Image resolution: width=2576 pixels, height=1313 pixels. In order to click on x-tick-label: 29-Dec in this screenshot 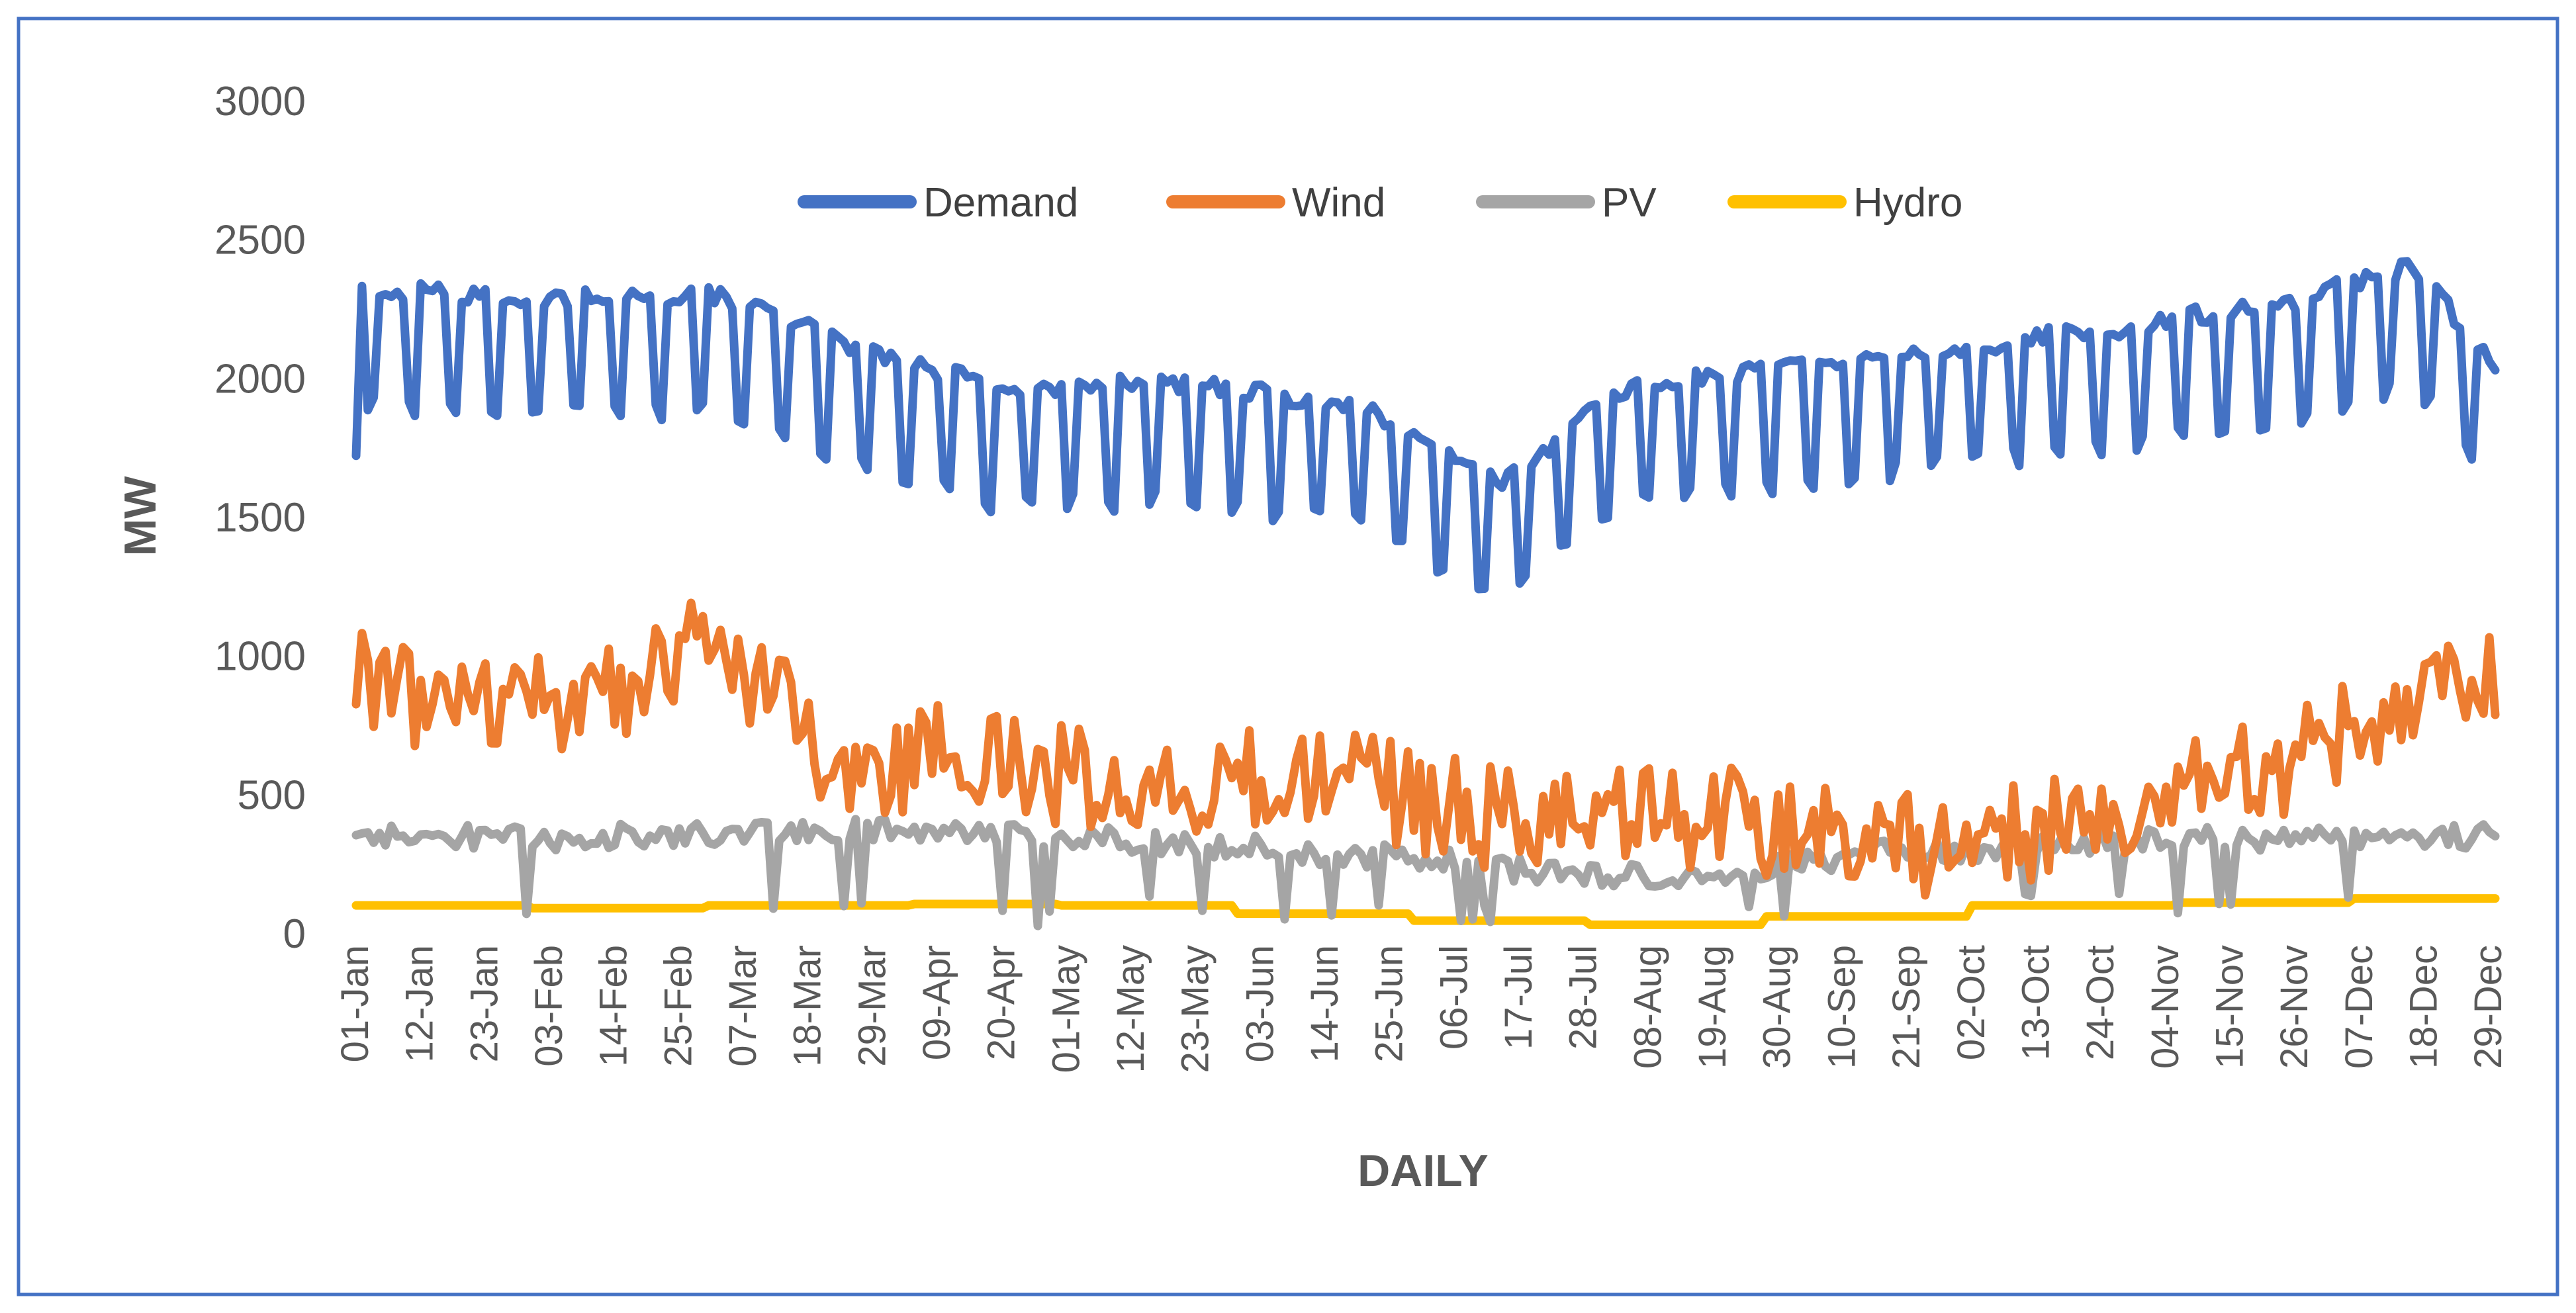, I will do `click(2488, 1007)`.